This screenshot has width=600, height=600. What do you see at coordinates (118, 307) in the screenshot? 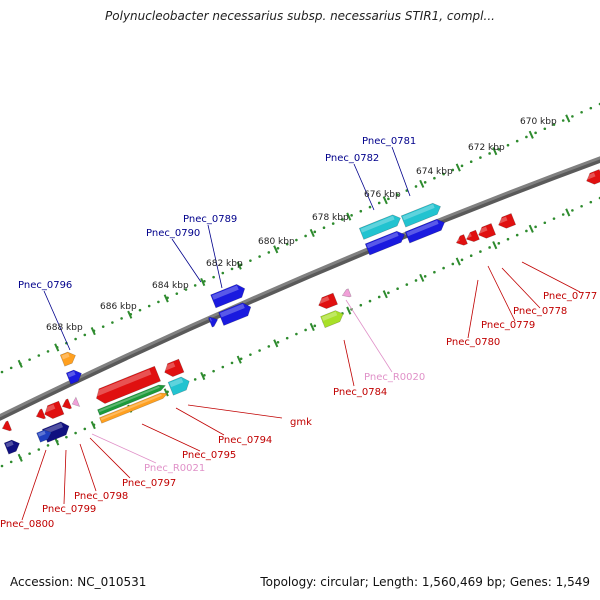
I see `scale-tick-label: 686 kbp` at bounding box center [118, 307].